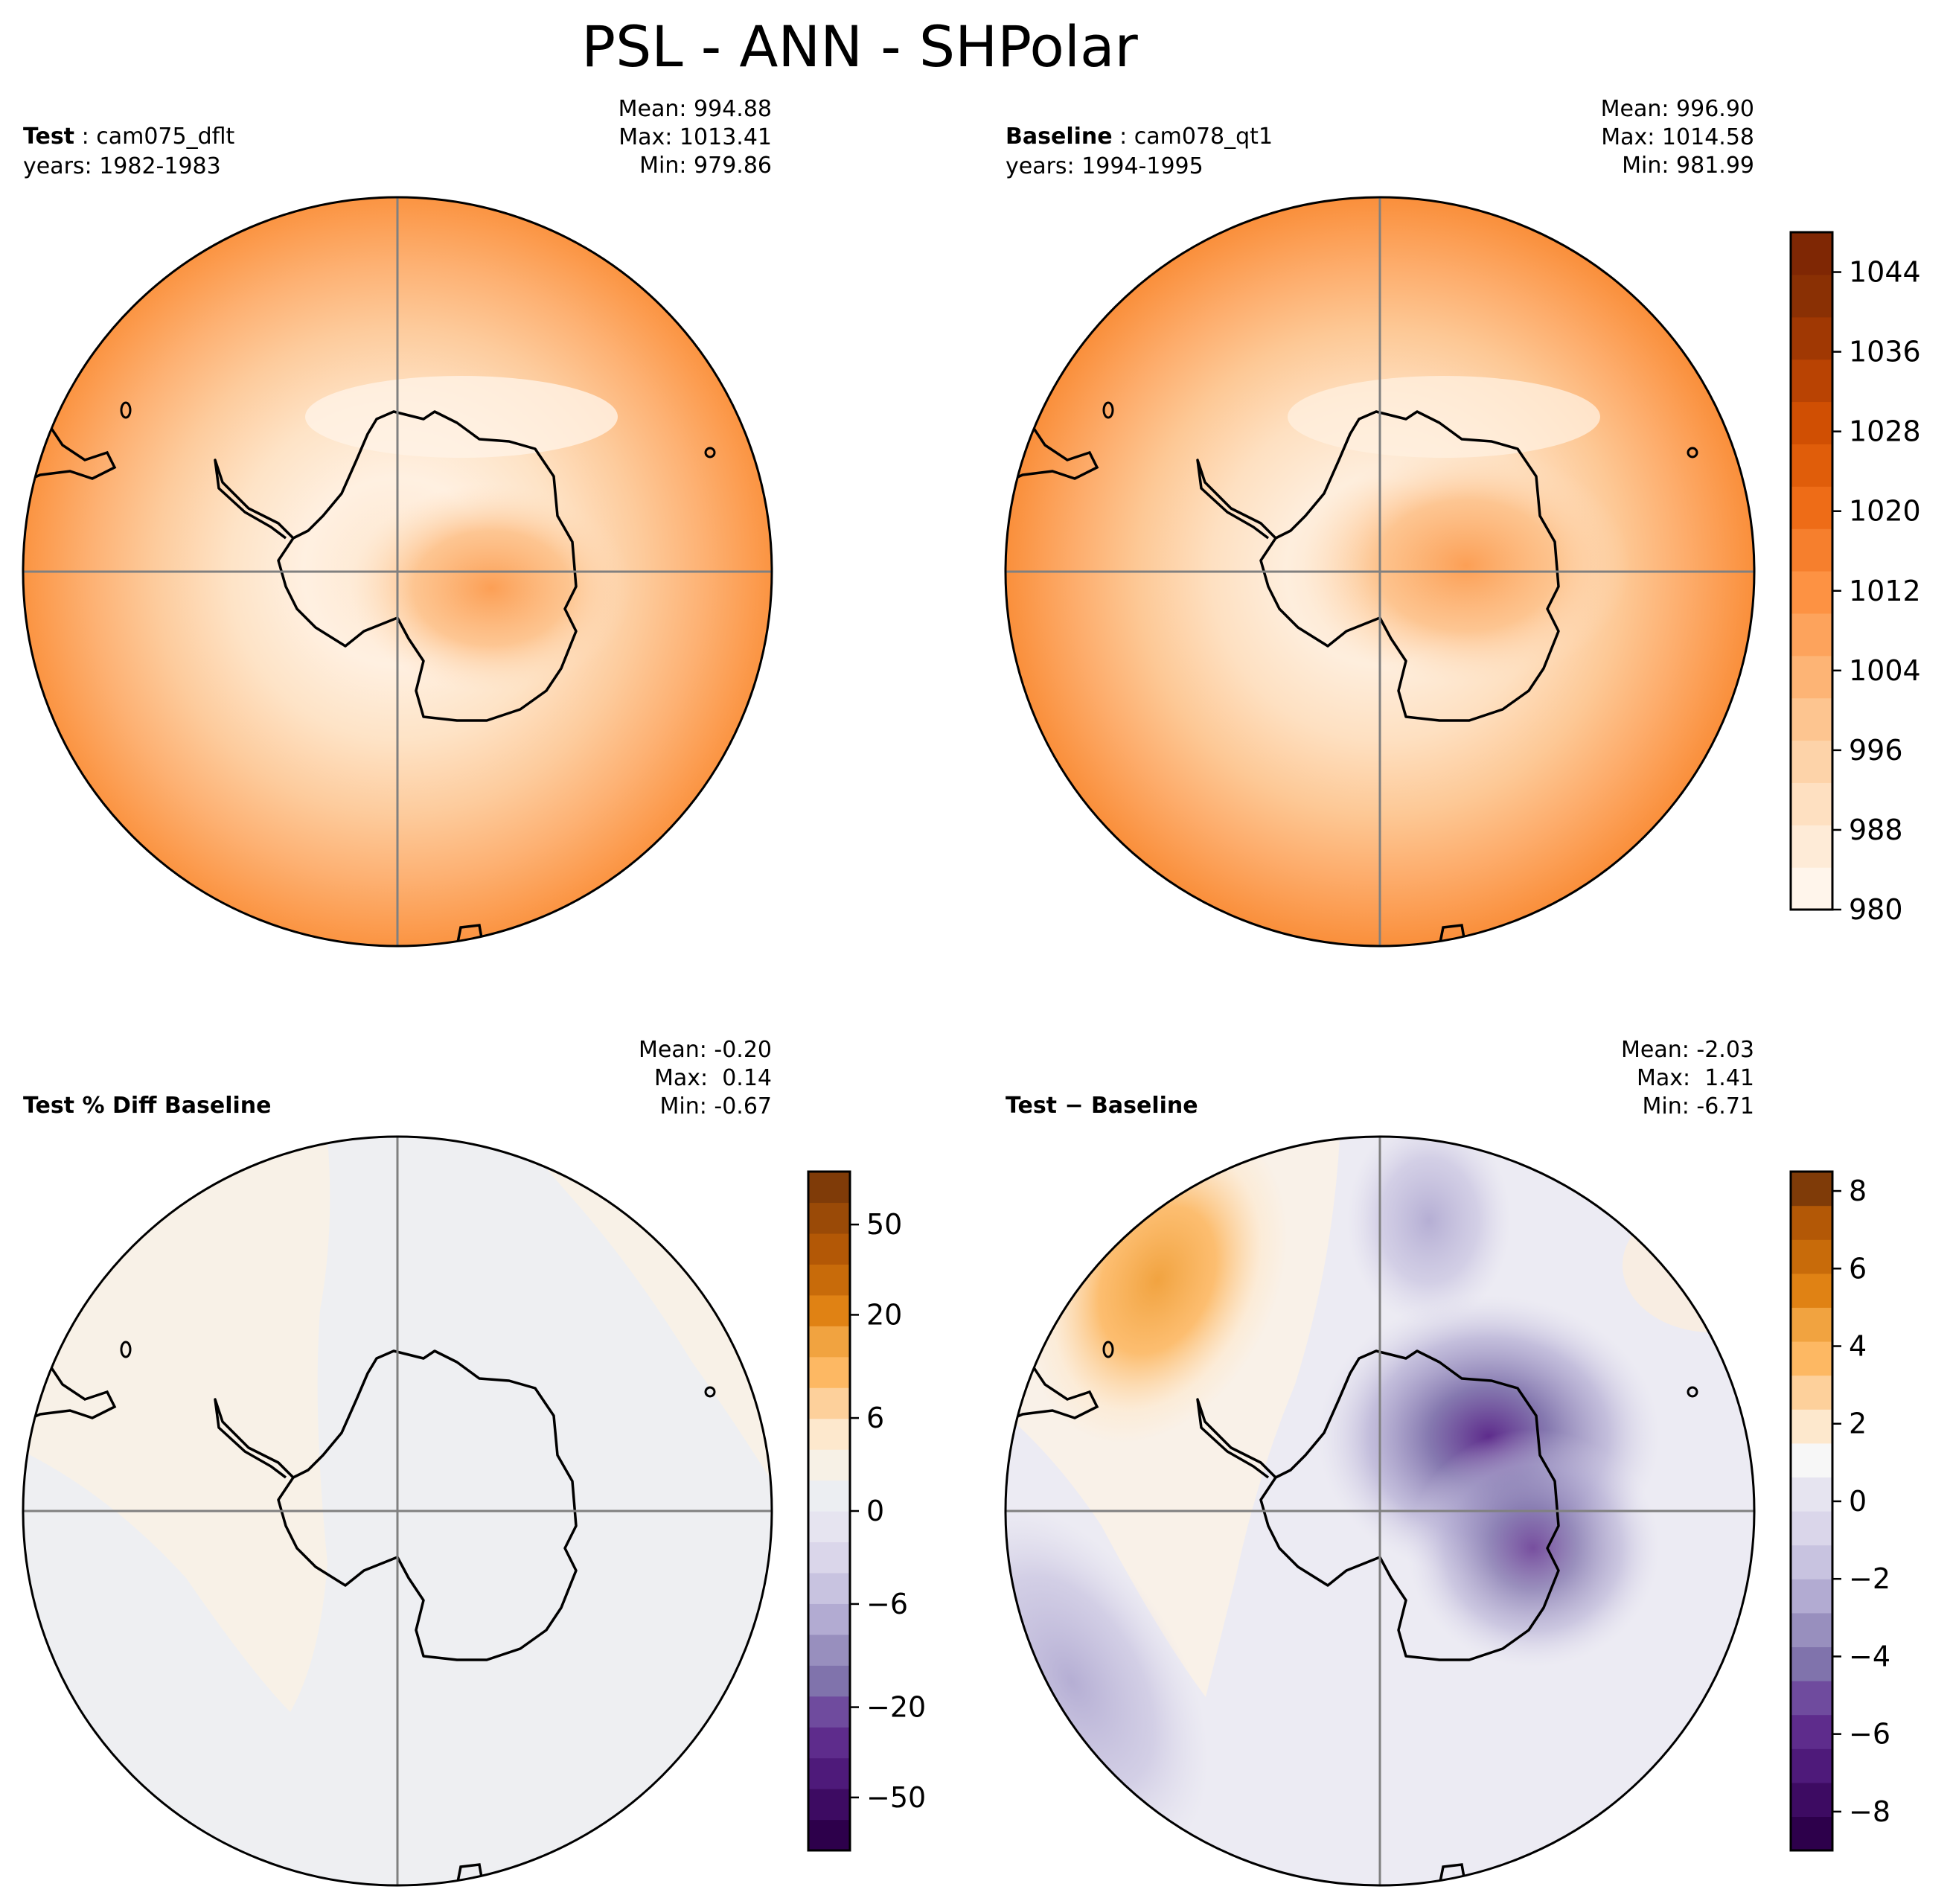  What do you see at coordinates (1885, 511) in the screenshot?
I see `colorbar-tick-label: 1020` at bounding box center [1885, 511].